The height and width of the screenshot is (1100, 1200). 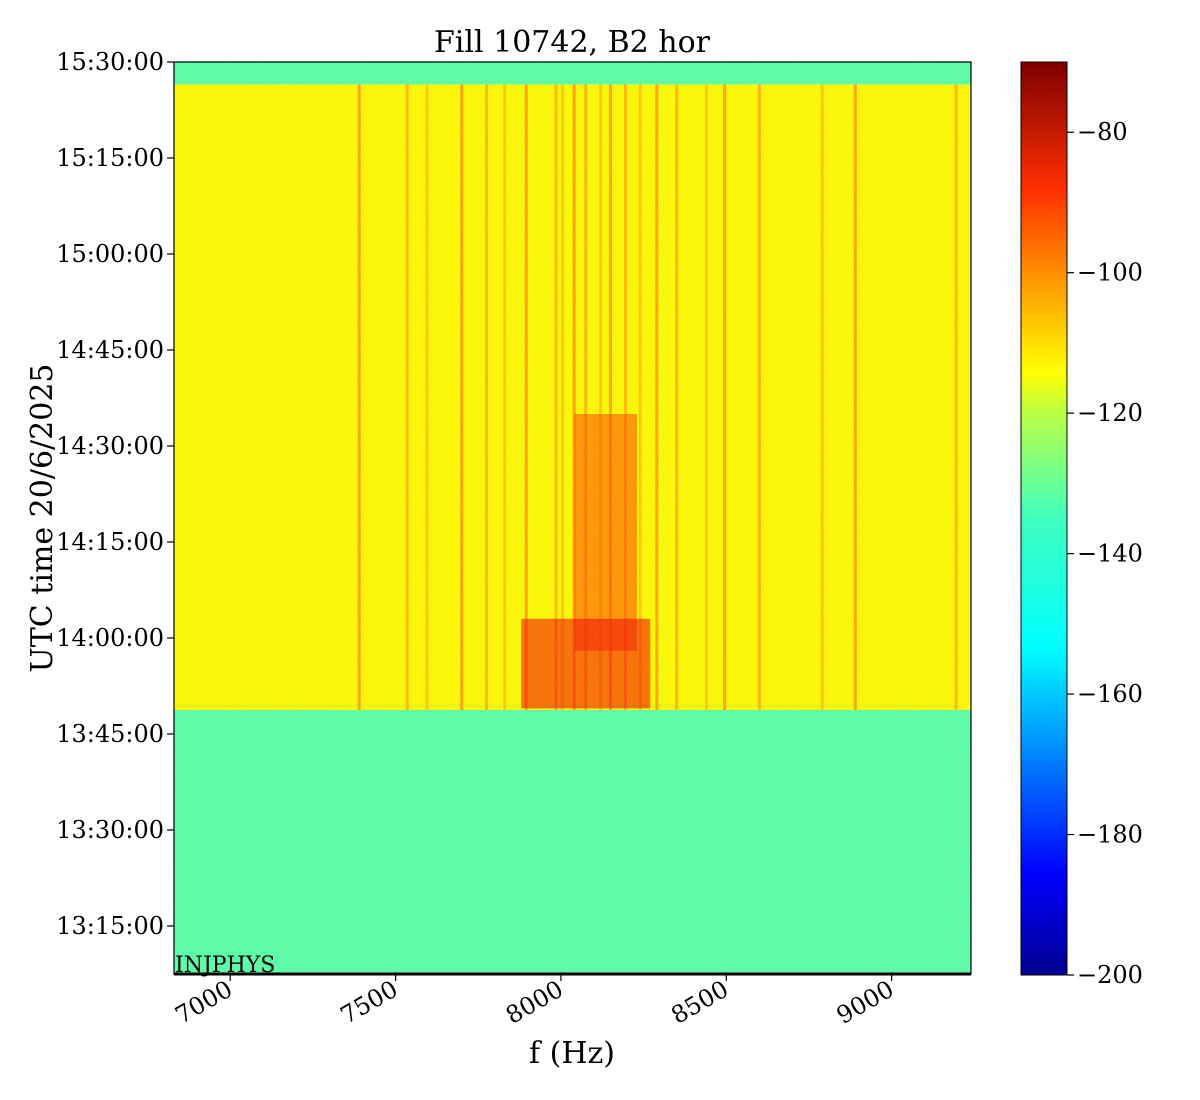 What do you see at coordinates (1110, 835) in the screenshot?
I see `colorbar-tick-label: −180` at bounding box center [1110, 835].